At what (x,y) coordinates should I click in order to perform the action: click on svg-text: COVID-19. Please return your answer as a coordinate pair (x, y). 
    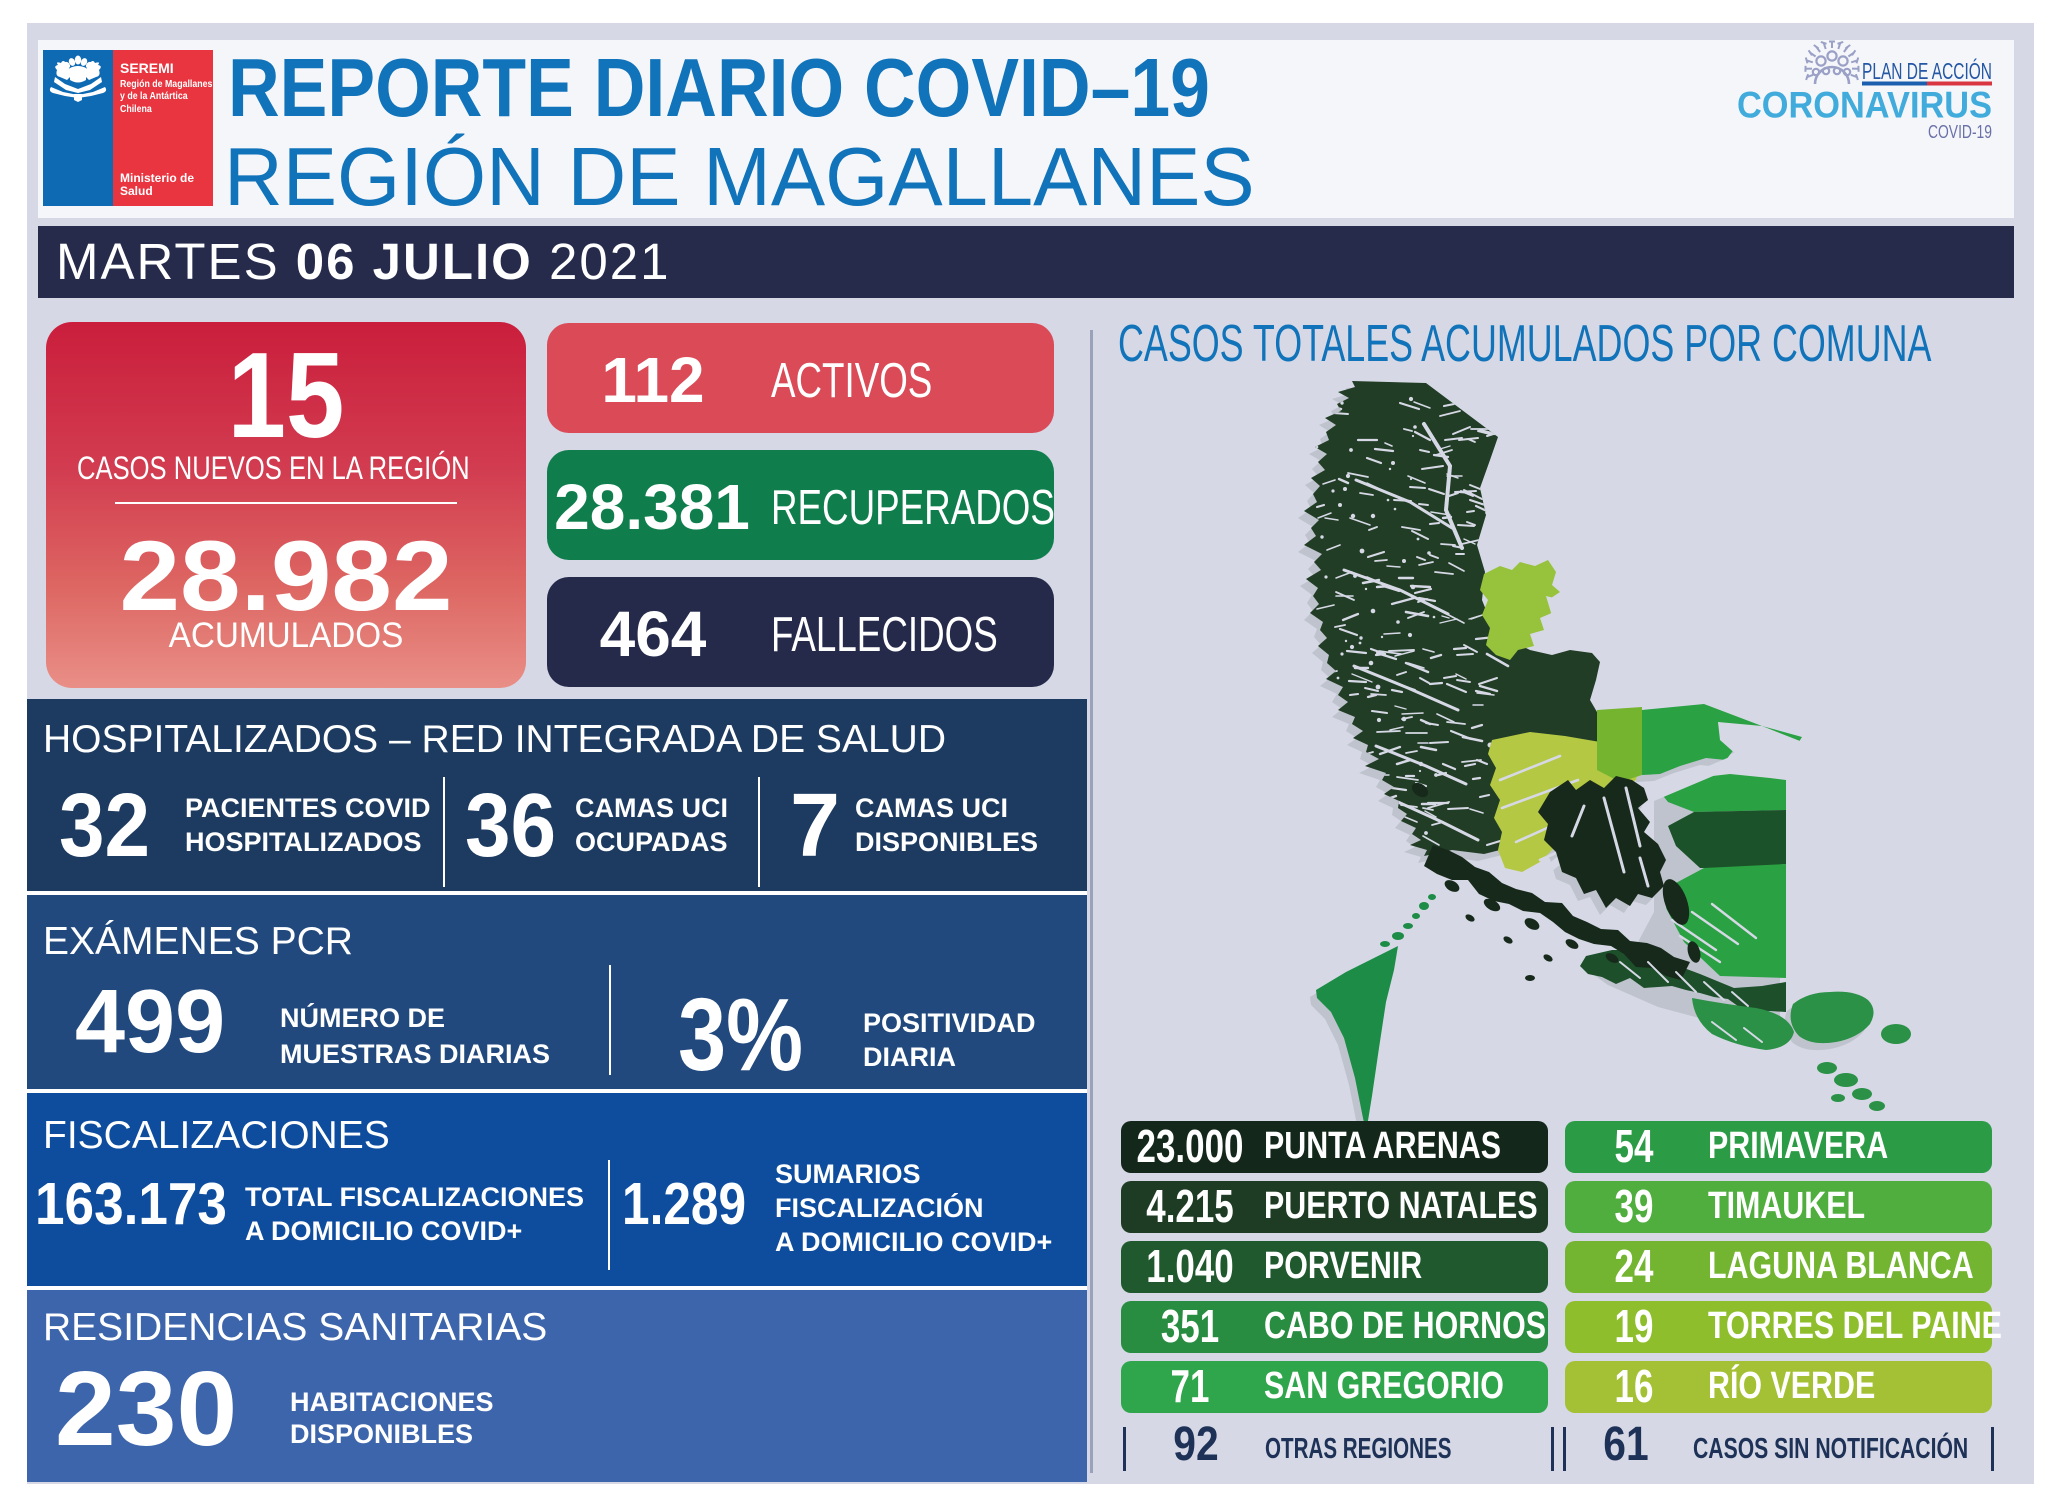
    Looking at the image, I should click on (1960, 132).